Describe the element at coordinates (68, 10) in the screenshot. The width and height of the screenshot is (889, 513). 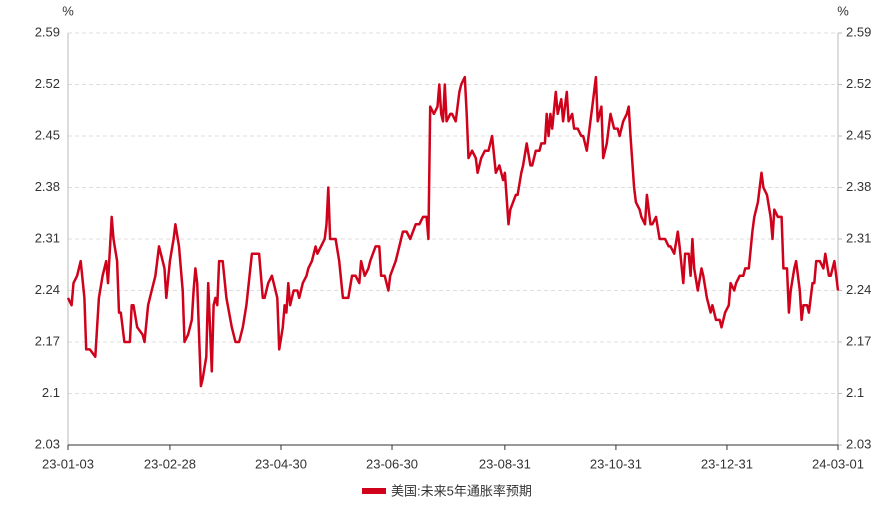
I see `y-axis-unit: %` at that location.